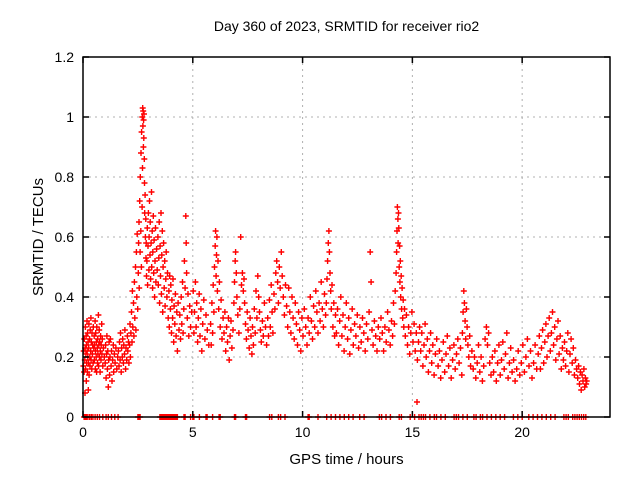  What do you see at coordinates (303, 432) in the screenshot?
I see `x-tick-label: 10` at bounding box center [303, 432].